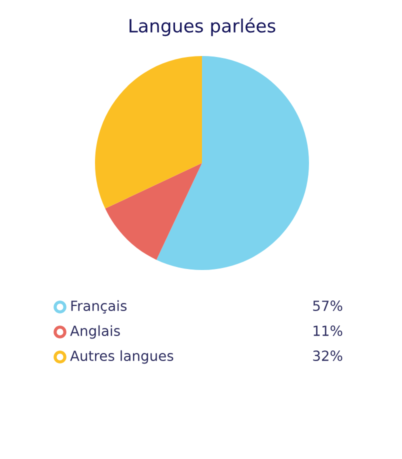  What do you see at coordinates (203, 27) in the screenshot?
I see `chart-title: Langues parlées` at bounding box center [203, 27].